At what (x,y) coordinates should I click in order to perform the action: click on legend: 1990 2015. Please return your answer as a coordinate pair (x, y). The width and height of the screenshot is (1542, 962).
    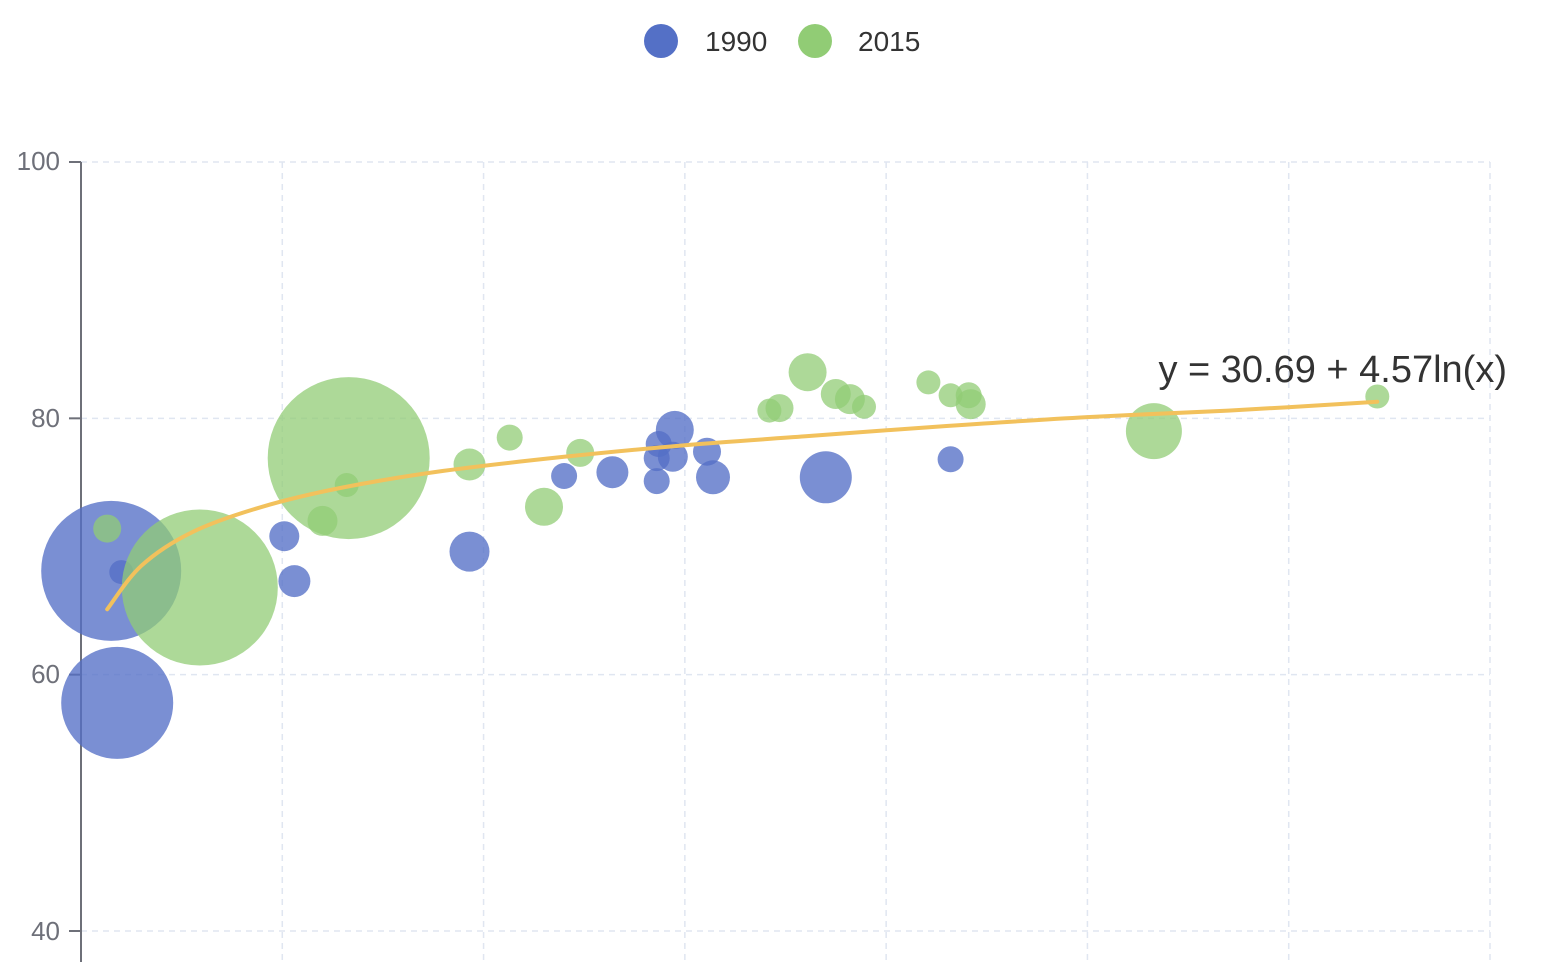
    Looking at the image, I should click on (782, 41).